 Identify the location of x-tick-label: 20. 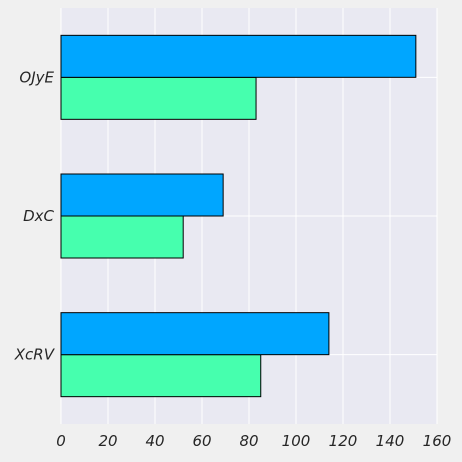
(107, 441).